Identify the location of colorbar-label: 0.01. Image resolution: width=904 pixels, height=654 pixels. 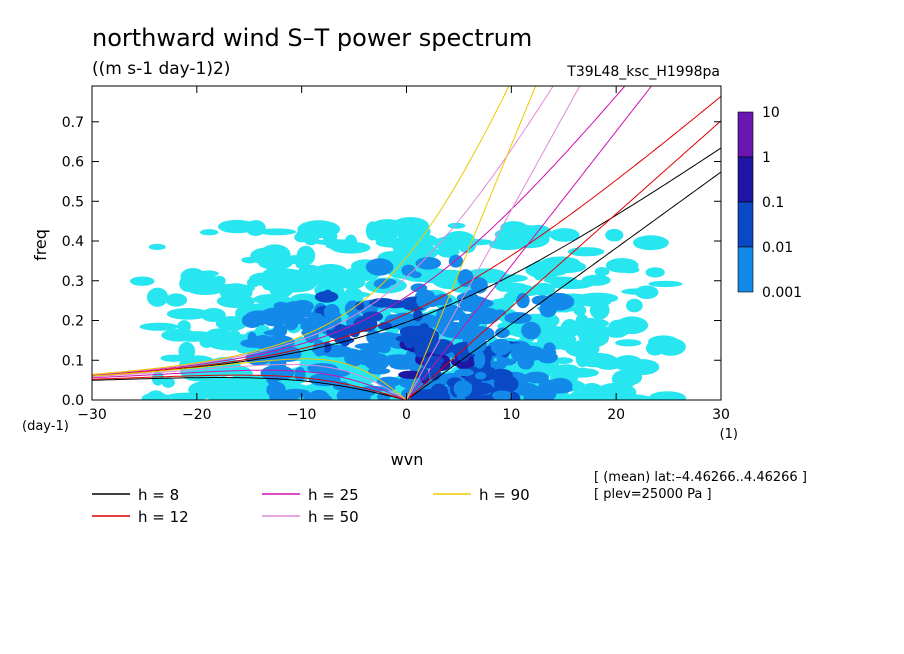
(777, 248).